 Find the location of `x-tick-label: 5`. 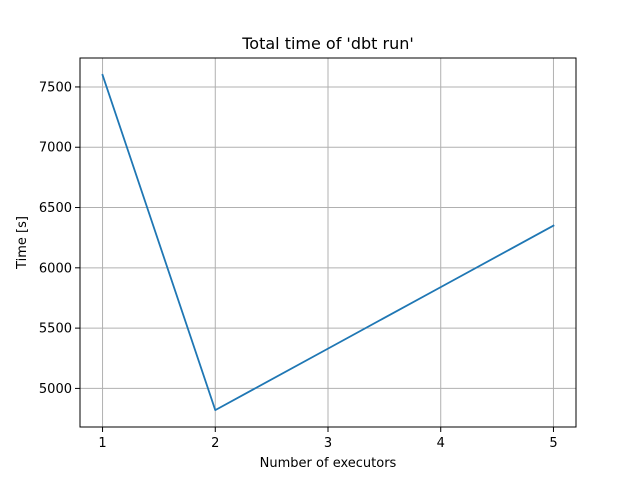

x-tick-label: 5 is located at coordinates (553, 443).